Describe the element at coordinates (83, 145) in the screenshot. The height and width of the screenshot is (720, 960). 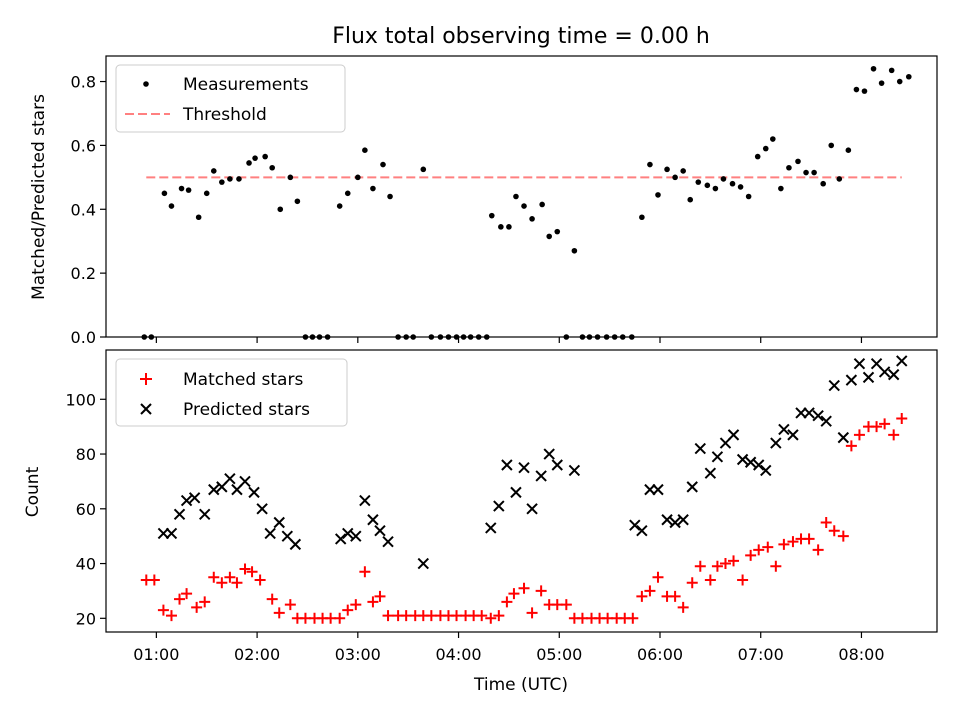
I see `top-y-tick-label: 0.6` at that location.